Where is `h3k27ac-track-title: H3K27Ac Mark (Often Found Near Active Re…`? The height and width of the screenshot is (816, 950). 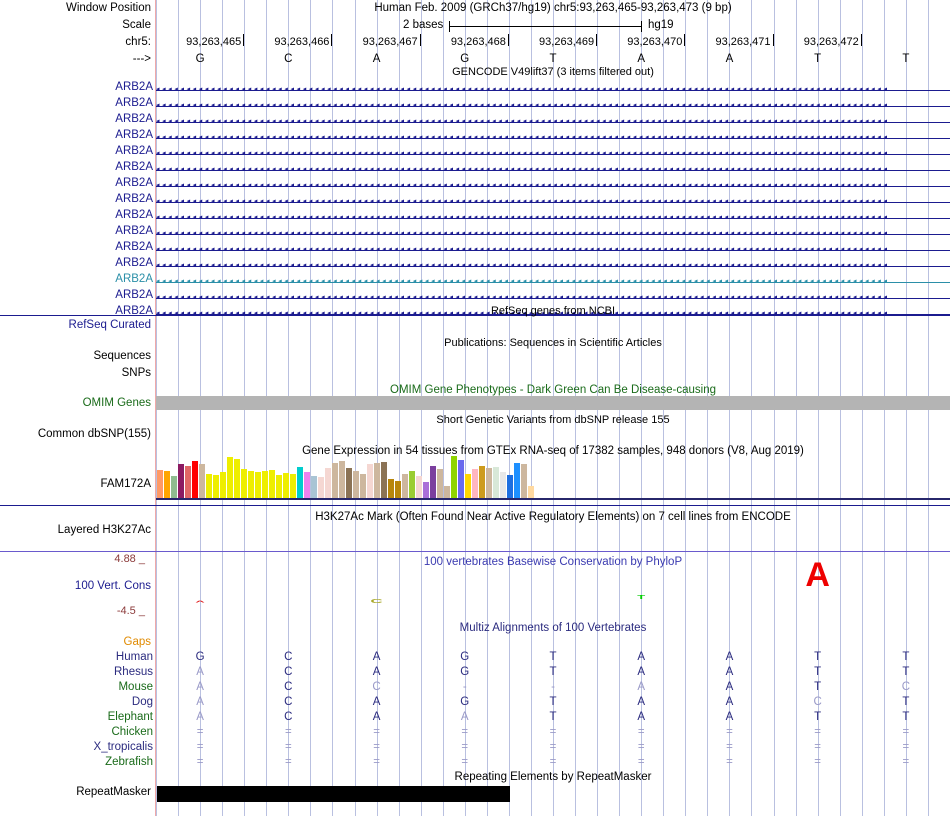
h3k27ac-track-title: H3K27Ac Mark (Often Found Near Active Re… is located at coordinates (553, 517).